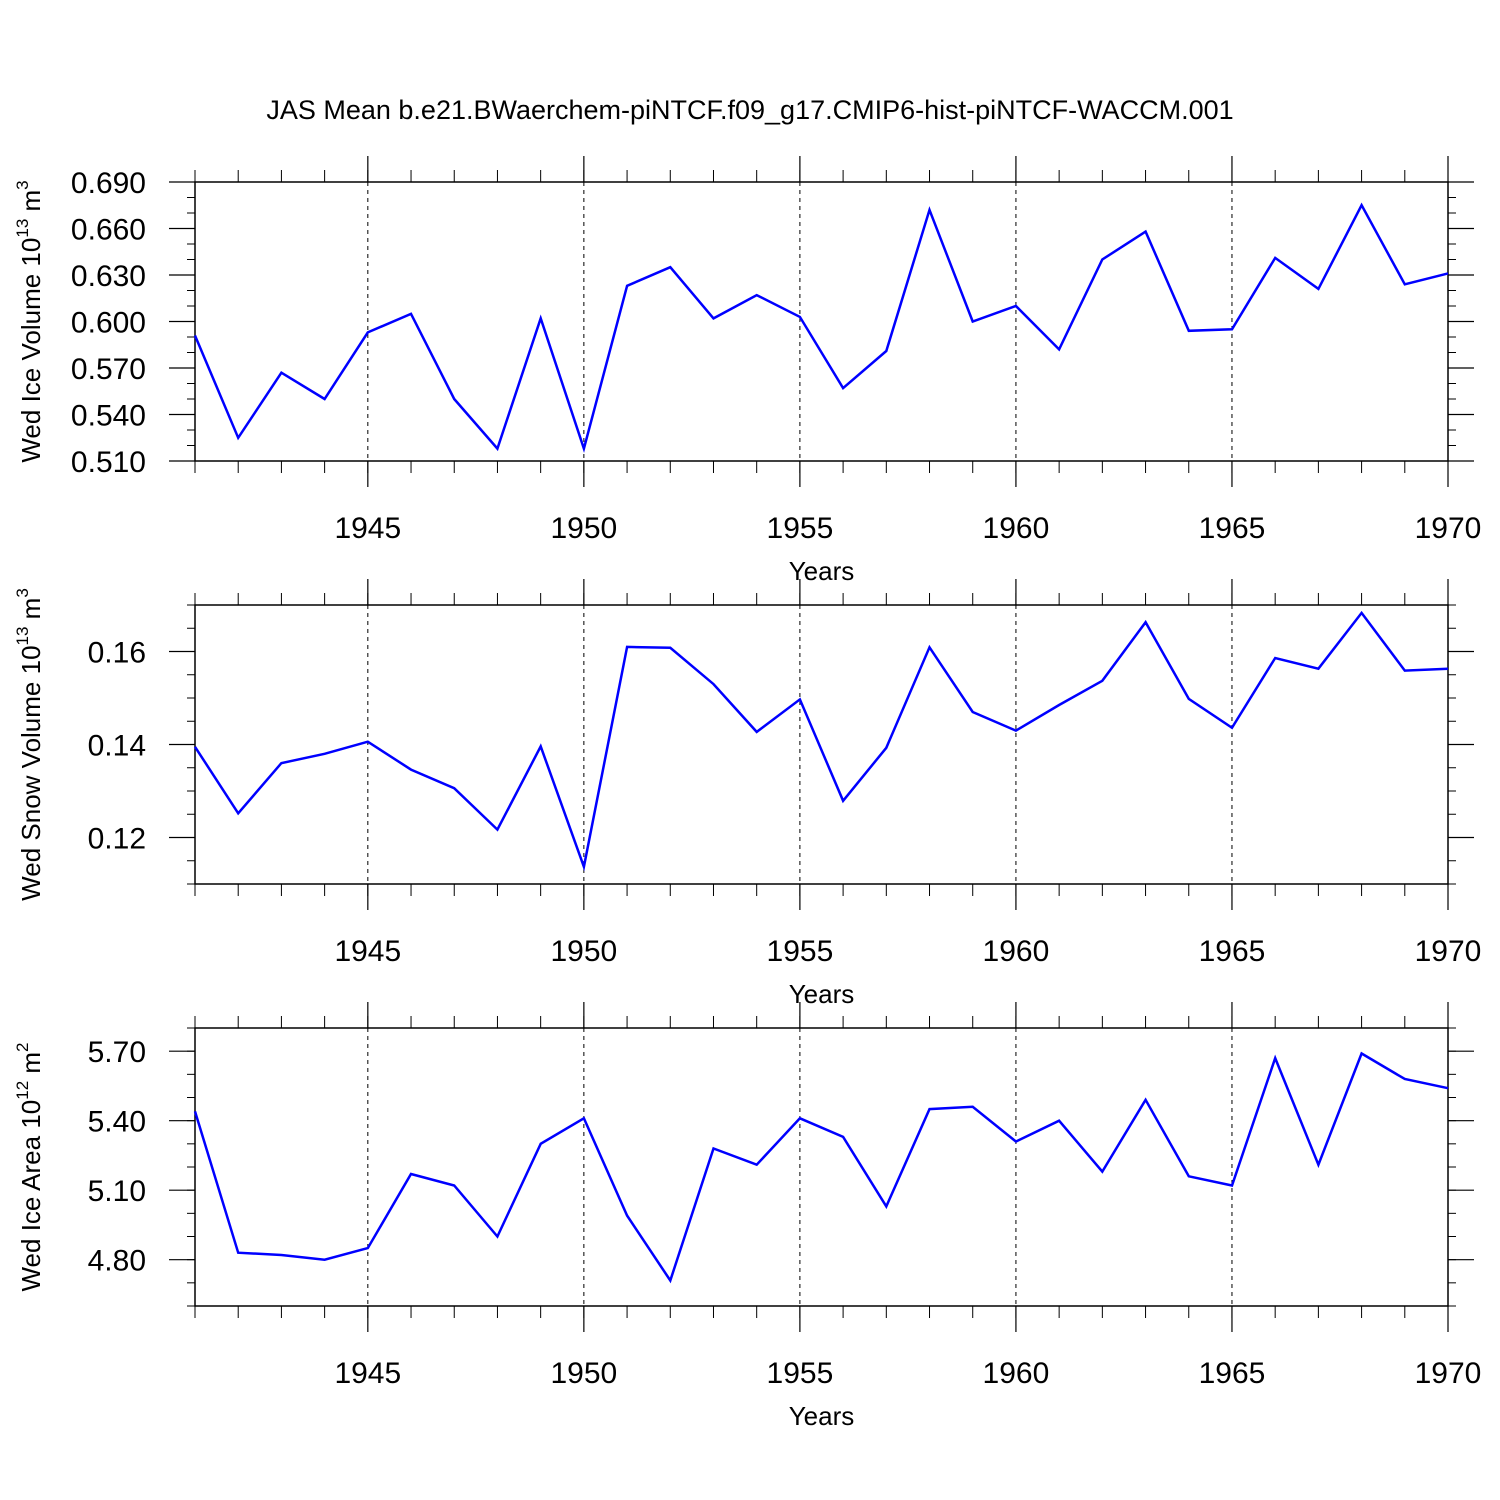 The height and width of the screenshot is (1500, 1500). Describe the element at coordinates (117, 1122) in the screenshot. I see `y-tick-label: 5.40` at that location.